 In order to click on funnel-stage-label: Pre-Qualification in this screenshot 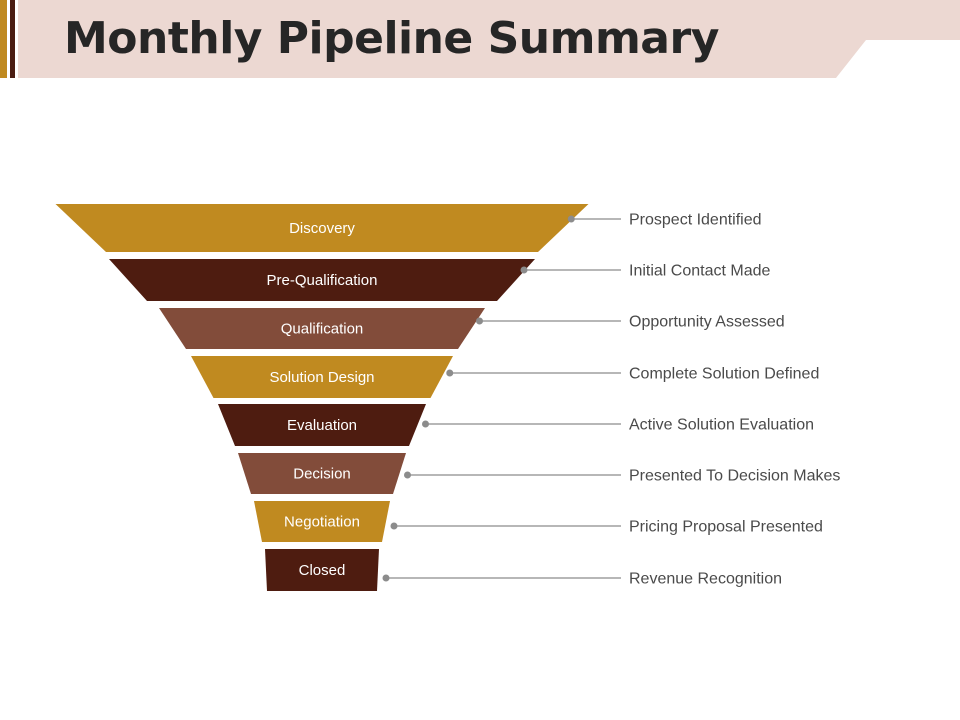, I will do `click(322, 280)`.